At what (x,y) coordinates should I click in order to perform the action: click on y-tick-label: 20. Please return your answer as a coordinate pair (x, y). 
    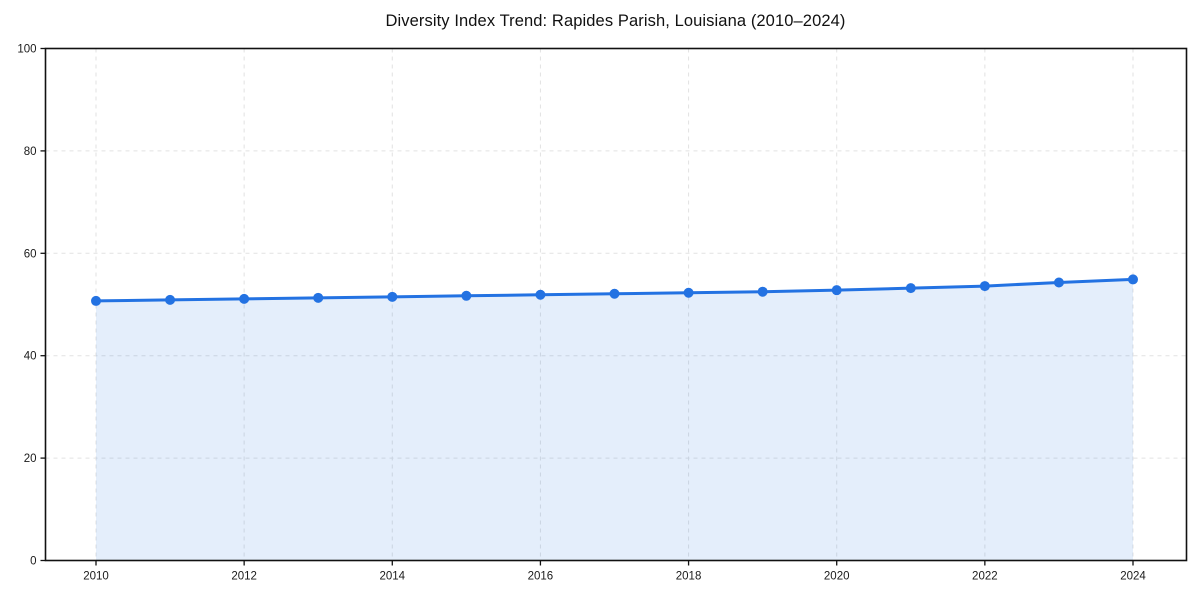
    Looking at the image, I should click on (30, 459).